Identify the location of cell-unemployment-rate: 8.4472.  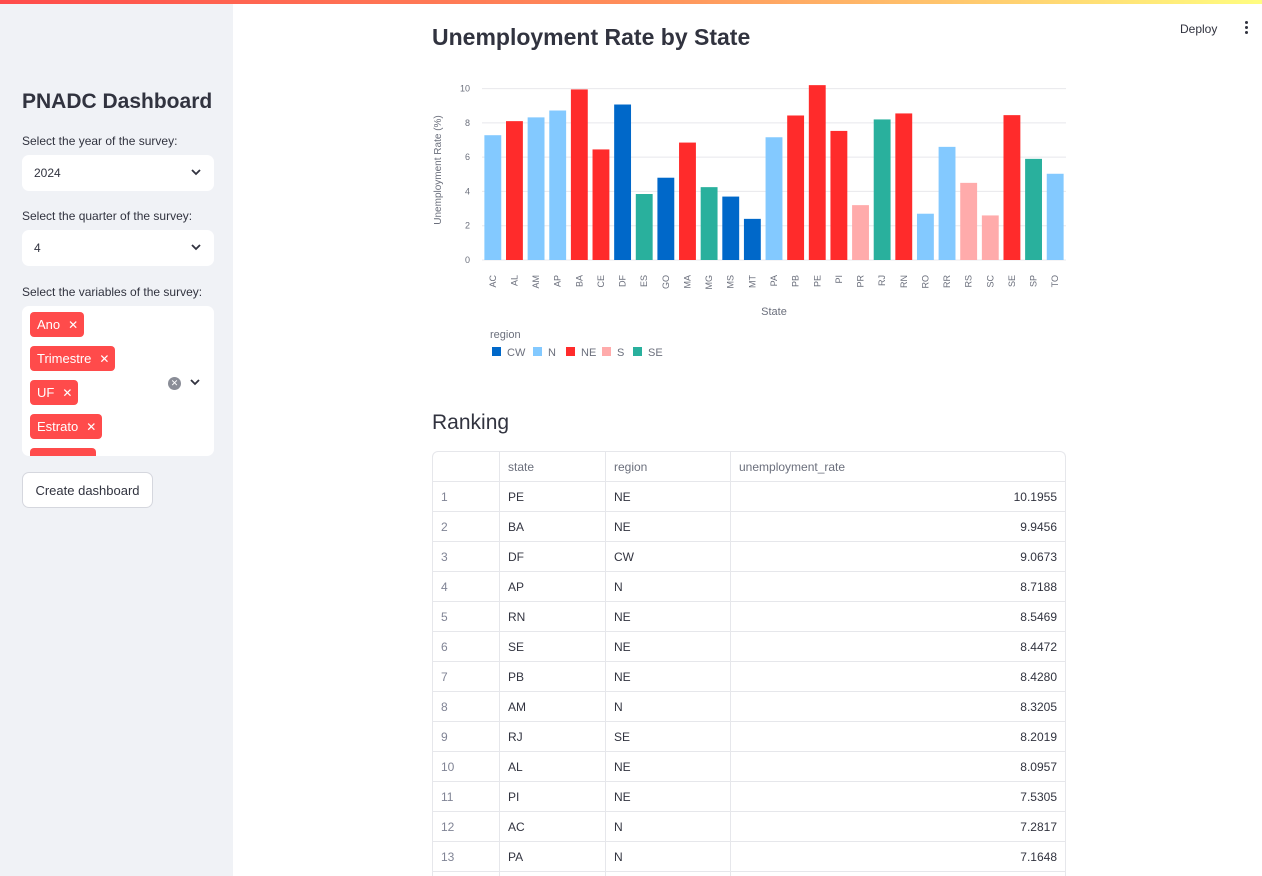
(1038, 646).